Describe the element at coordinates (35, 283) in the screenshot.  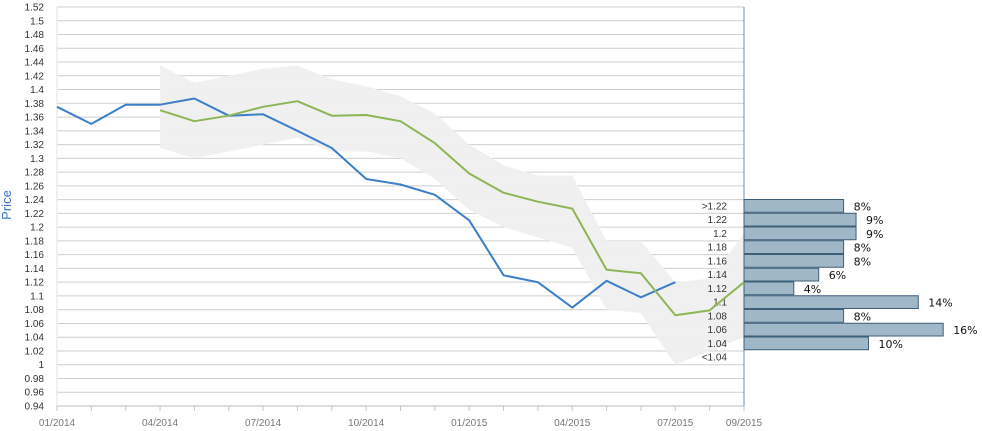
I see `y-tick-label: 1.12` at that location.